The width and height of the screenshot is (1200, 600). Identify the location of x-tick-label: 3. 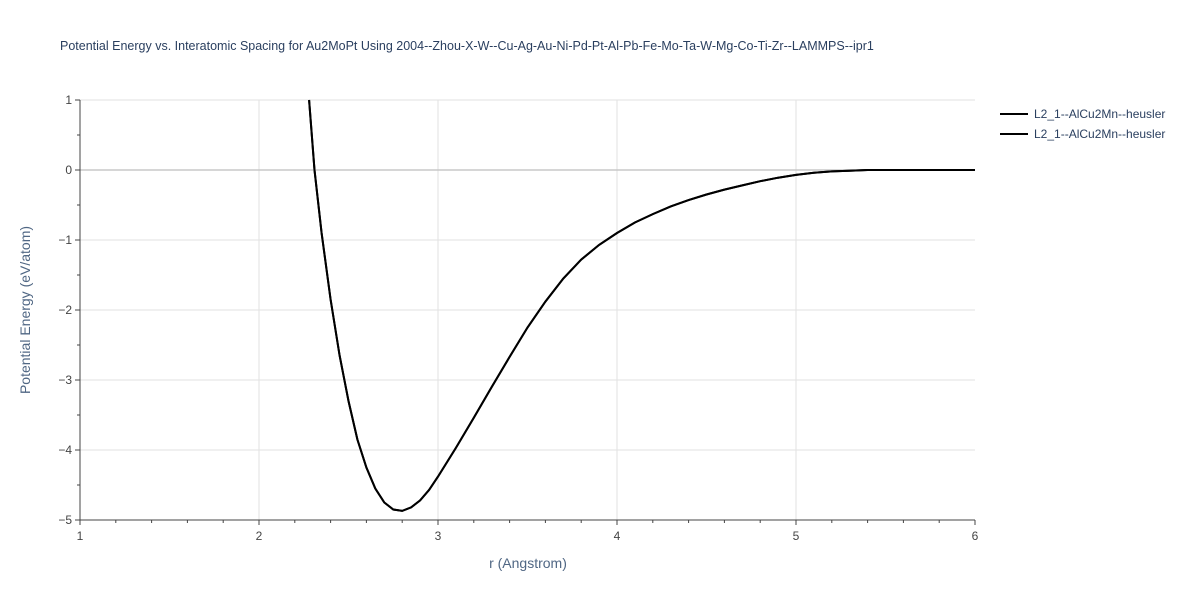
(438, 536).